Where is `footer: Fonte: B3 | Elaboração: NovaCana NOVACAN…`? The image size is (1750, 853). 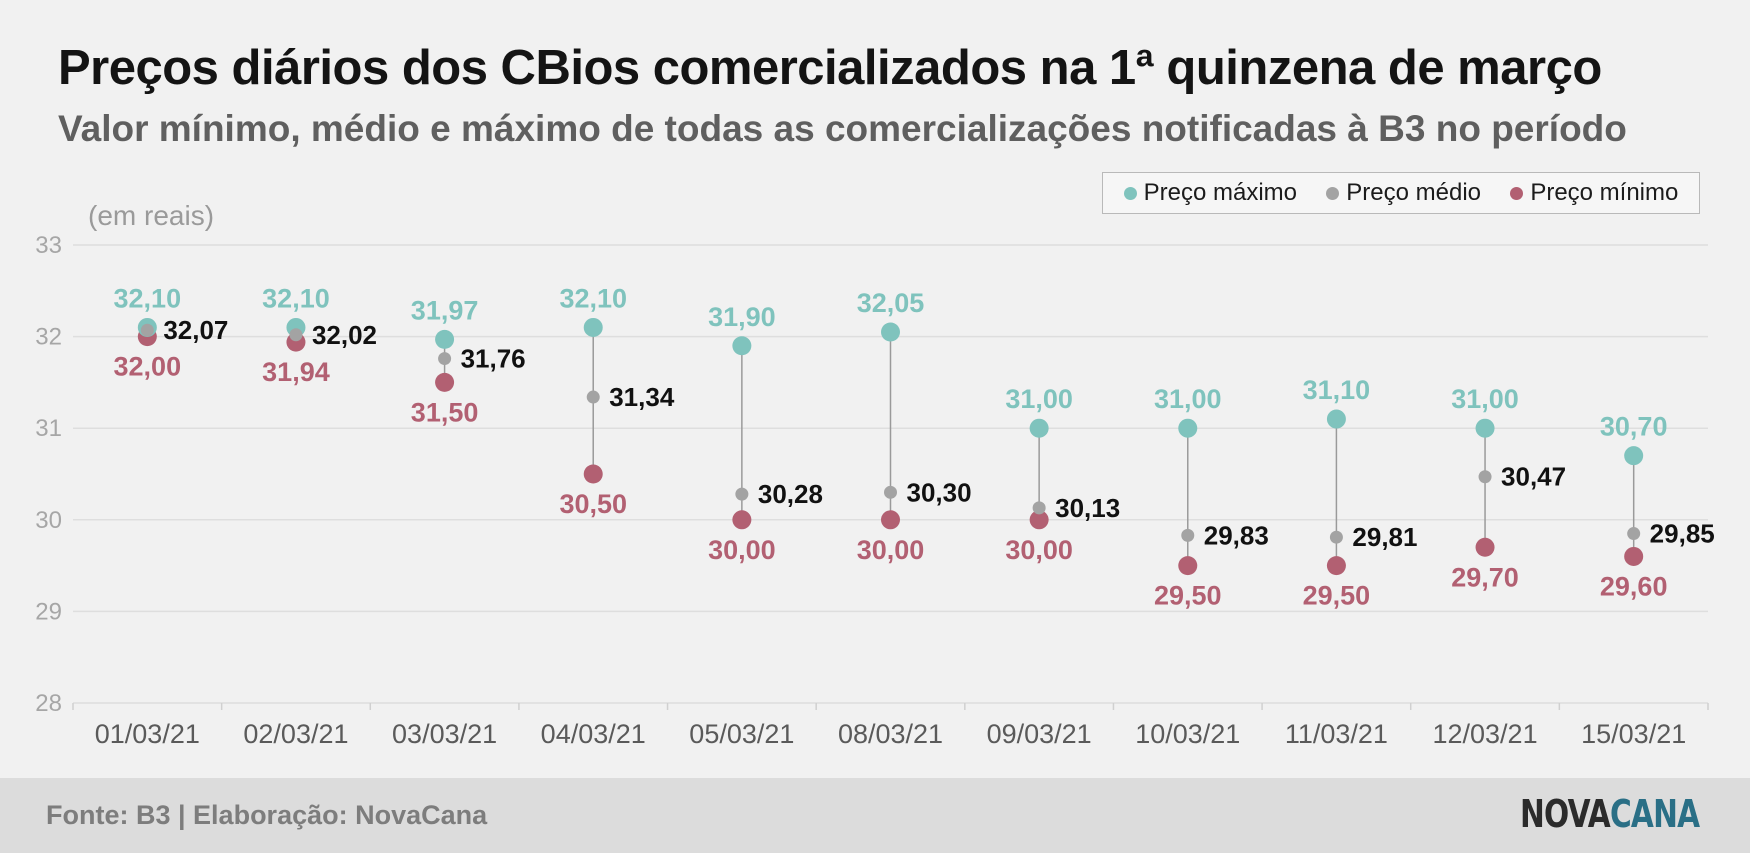 footer: Fonte: B3 | Elaboração: NovaCana NOVACAN… is located at coordinates (875, 815).